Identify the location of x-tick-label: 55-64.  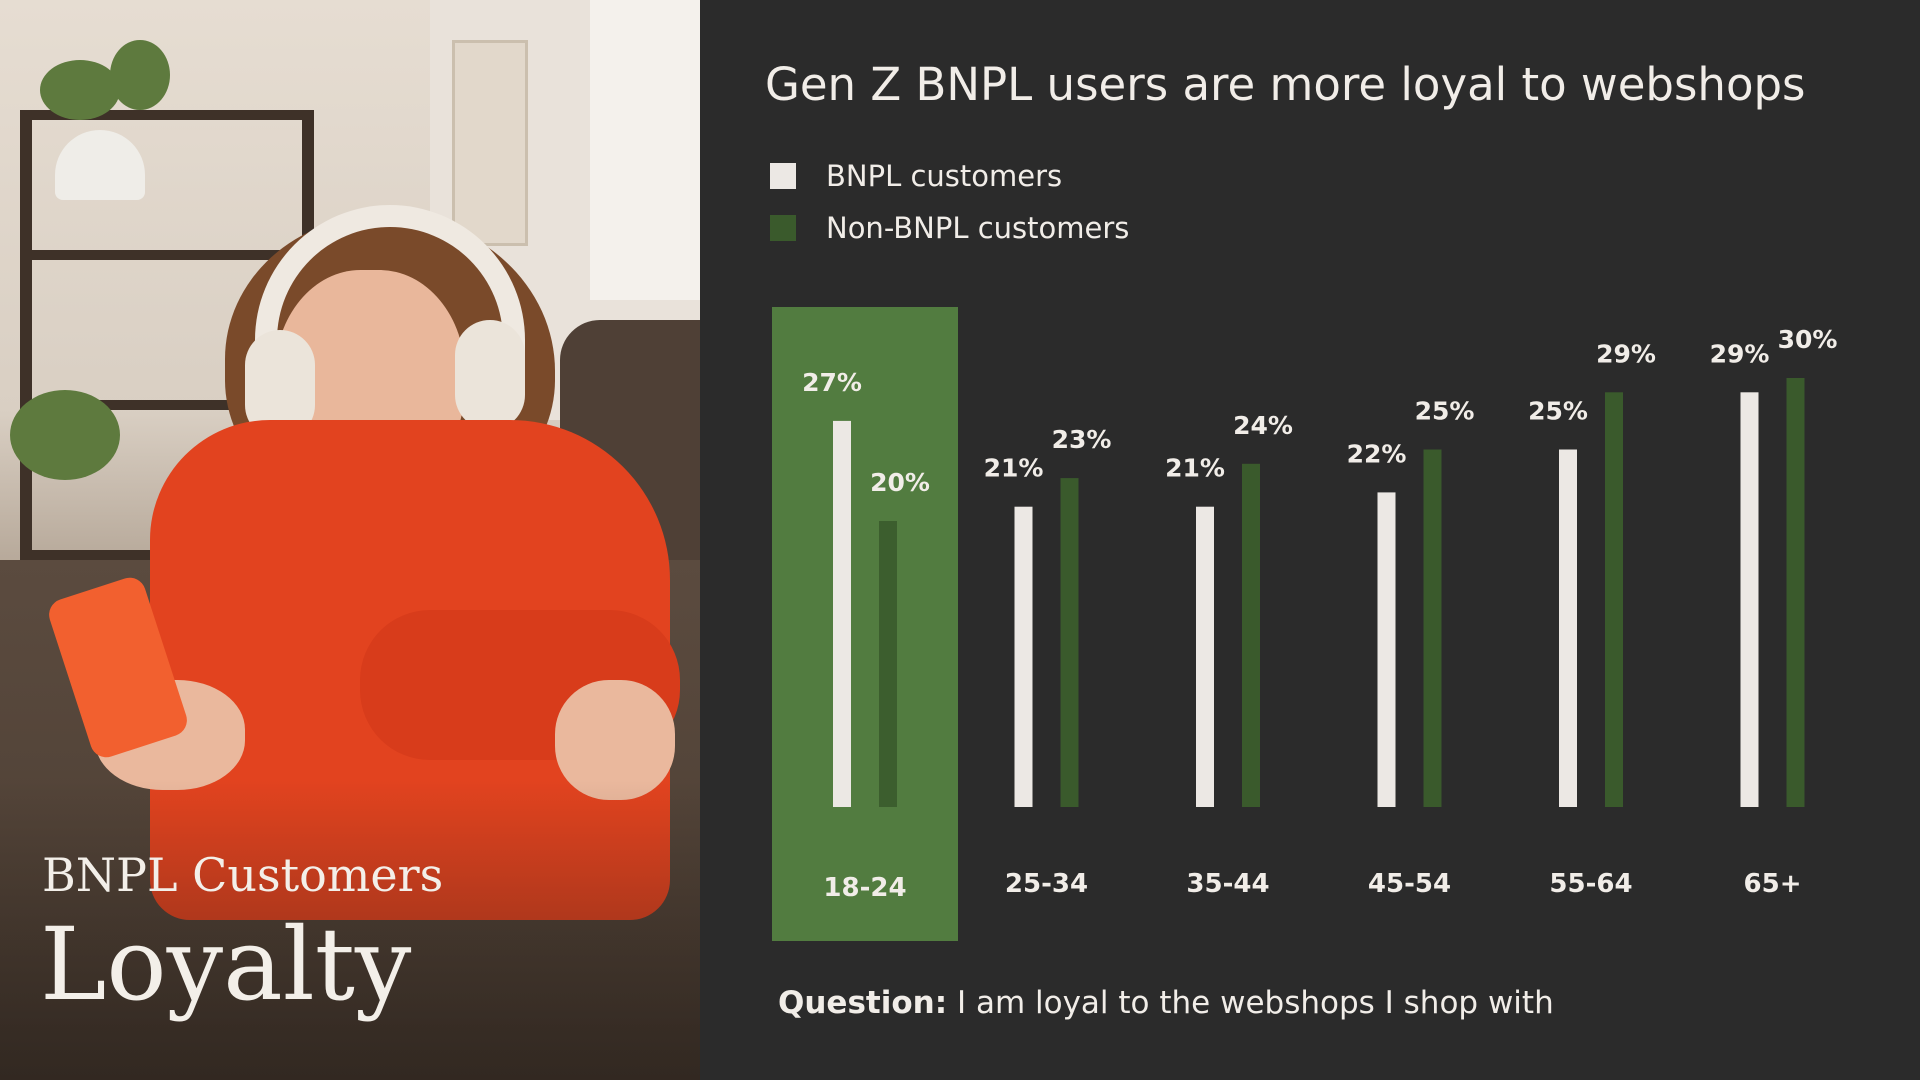
(1590, 884).